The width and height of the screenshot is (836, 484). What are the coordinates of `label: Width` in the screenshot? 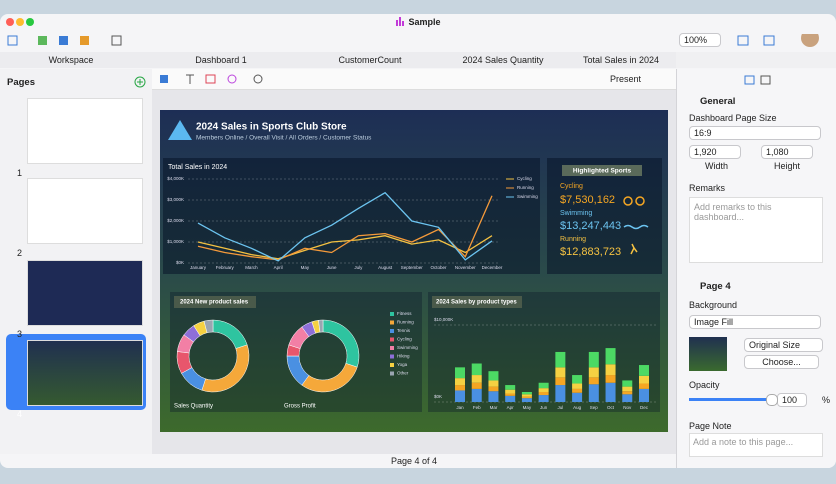 It's located at (717, 166).